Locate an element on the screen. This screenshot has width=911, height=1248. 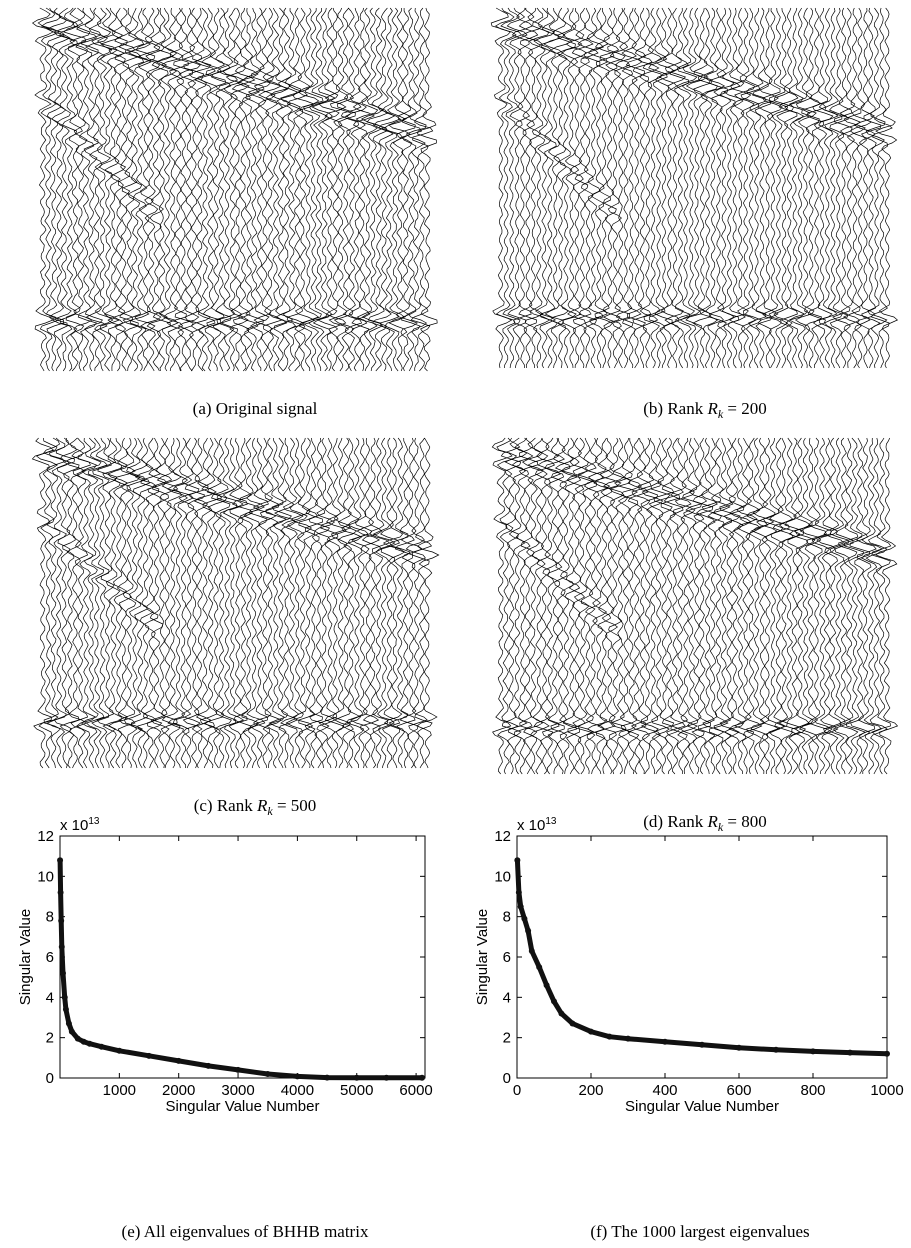
y-tick-label: 4 is located at coordinates (507, 997).